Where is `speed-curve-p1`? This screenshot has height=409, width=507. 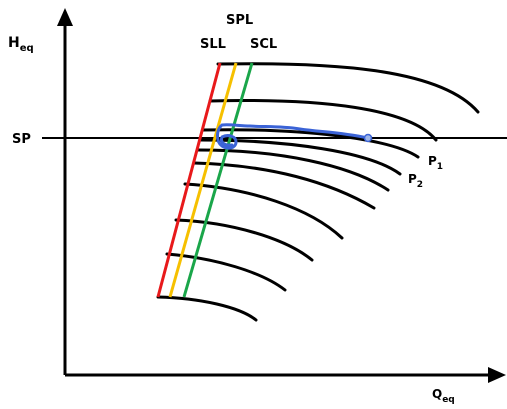 speed-curve-p1 is located at coordinates (310, 143).